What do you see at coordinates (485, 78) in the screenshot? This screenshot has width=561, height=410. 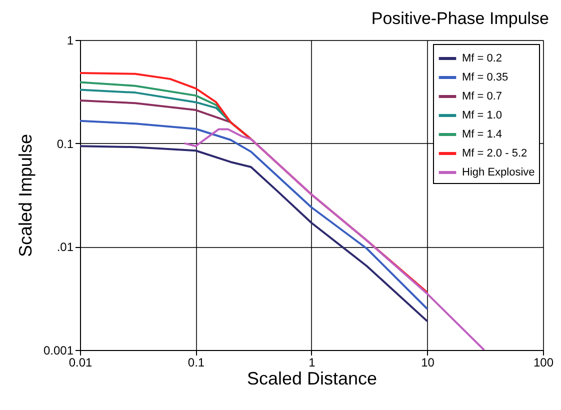 I see `legend-label: Mf = 0.35` at bounding box center [485, 78].